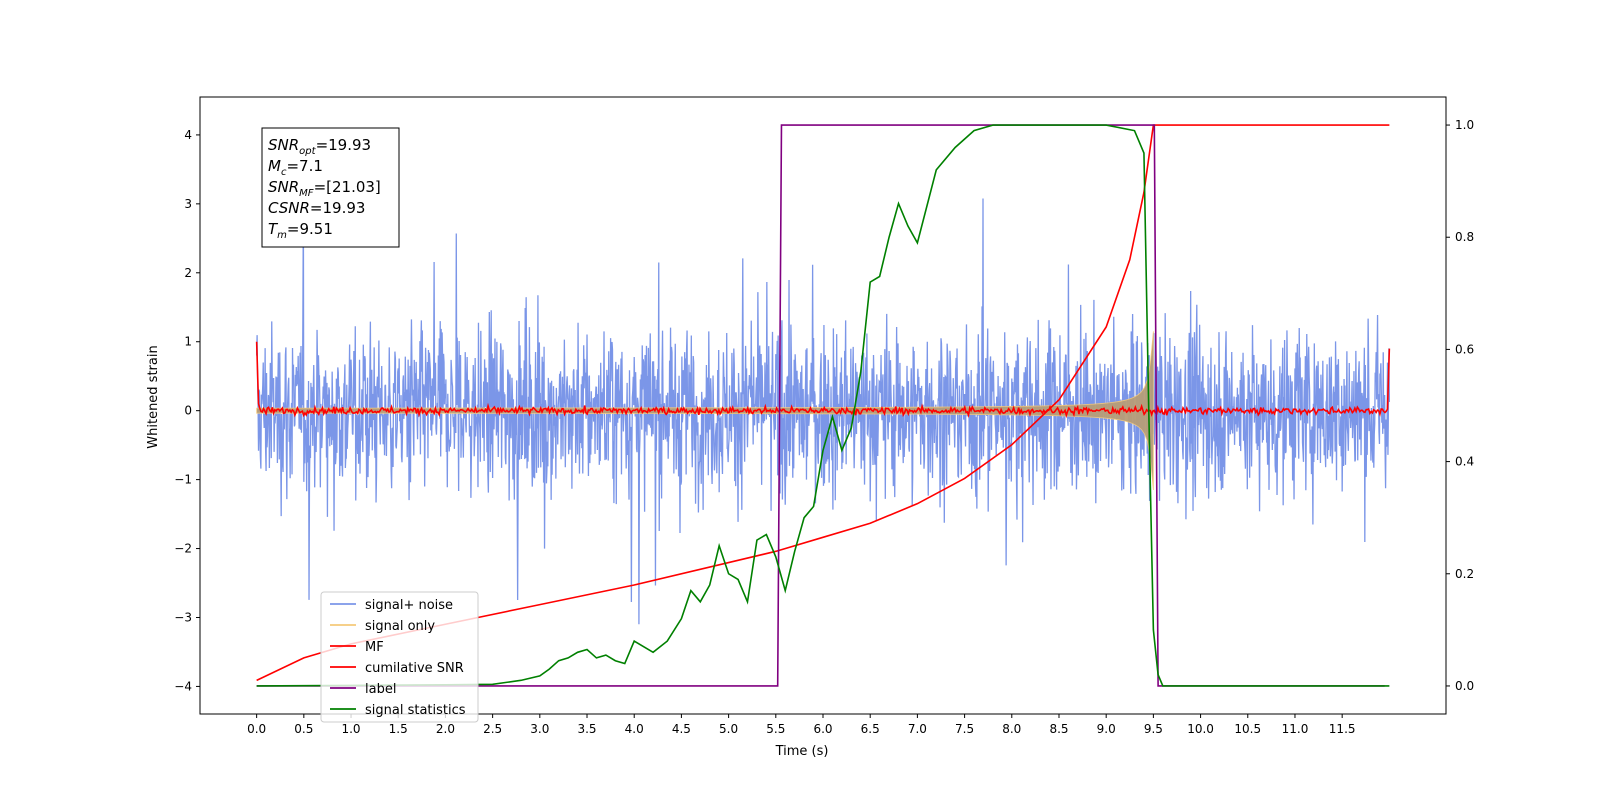 The image size is (1600, 800). Describe the element at coordinates (400, 626) in the screenshot. I see `legend-entry: signal only` at that location.